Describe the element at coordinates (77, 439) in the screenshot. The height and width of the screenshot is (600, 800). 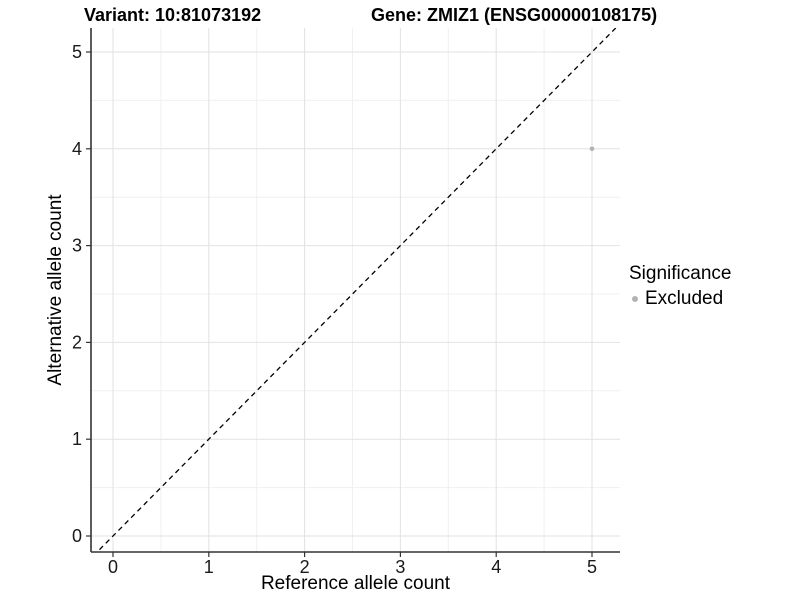
I see `y-tick-label: 1` at that location.